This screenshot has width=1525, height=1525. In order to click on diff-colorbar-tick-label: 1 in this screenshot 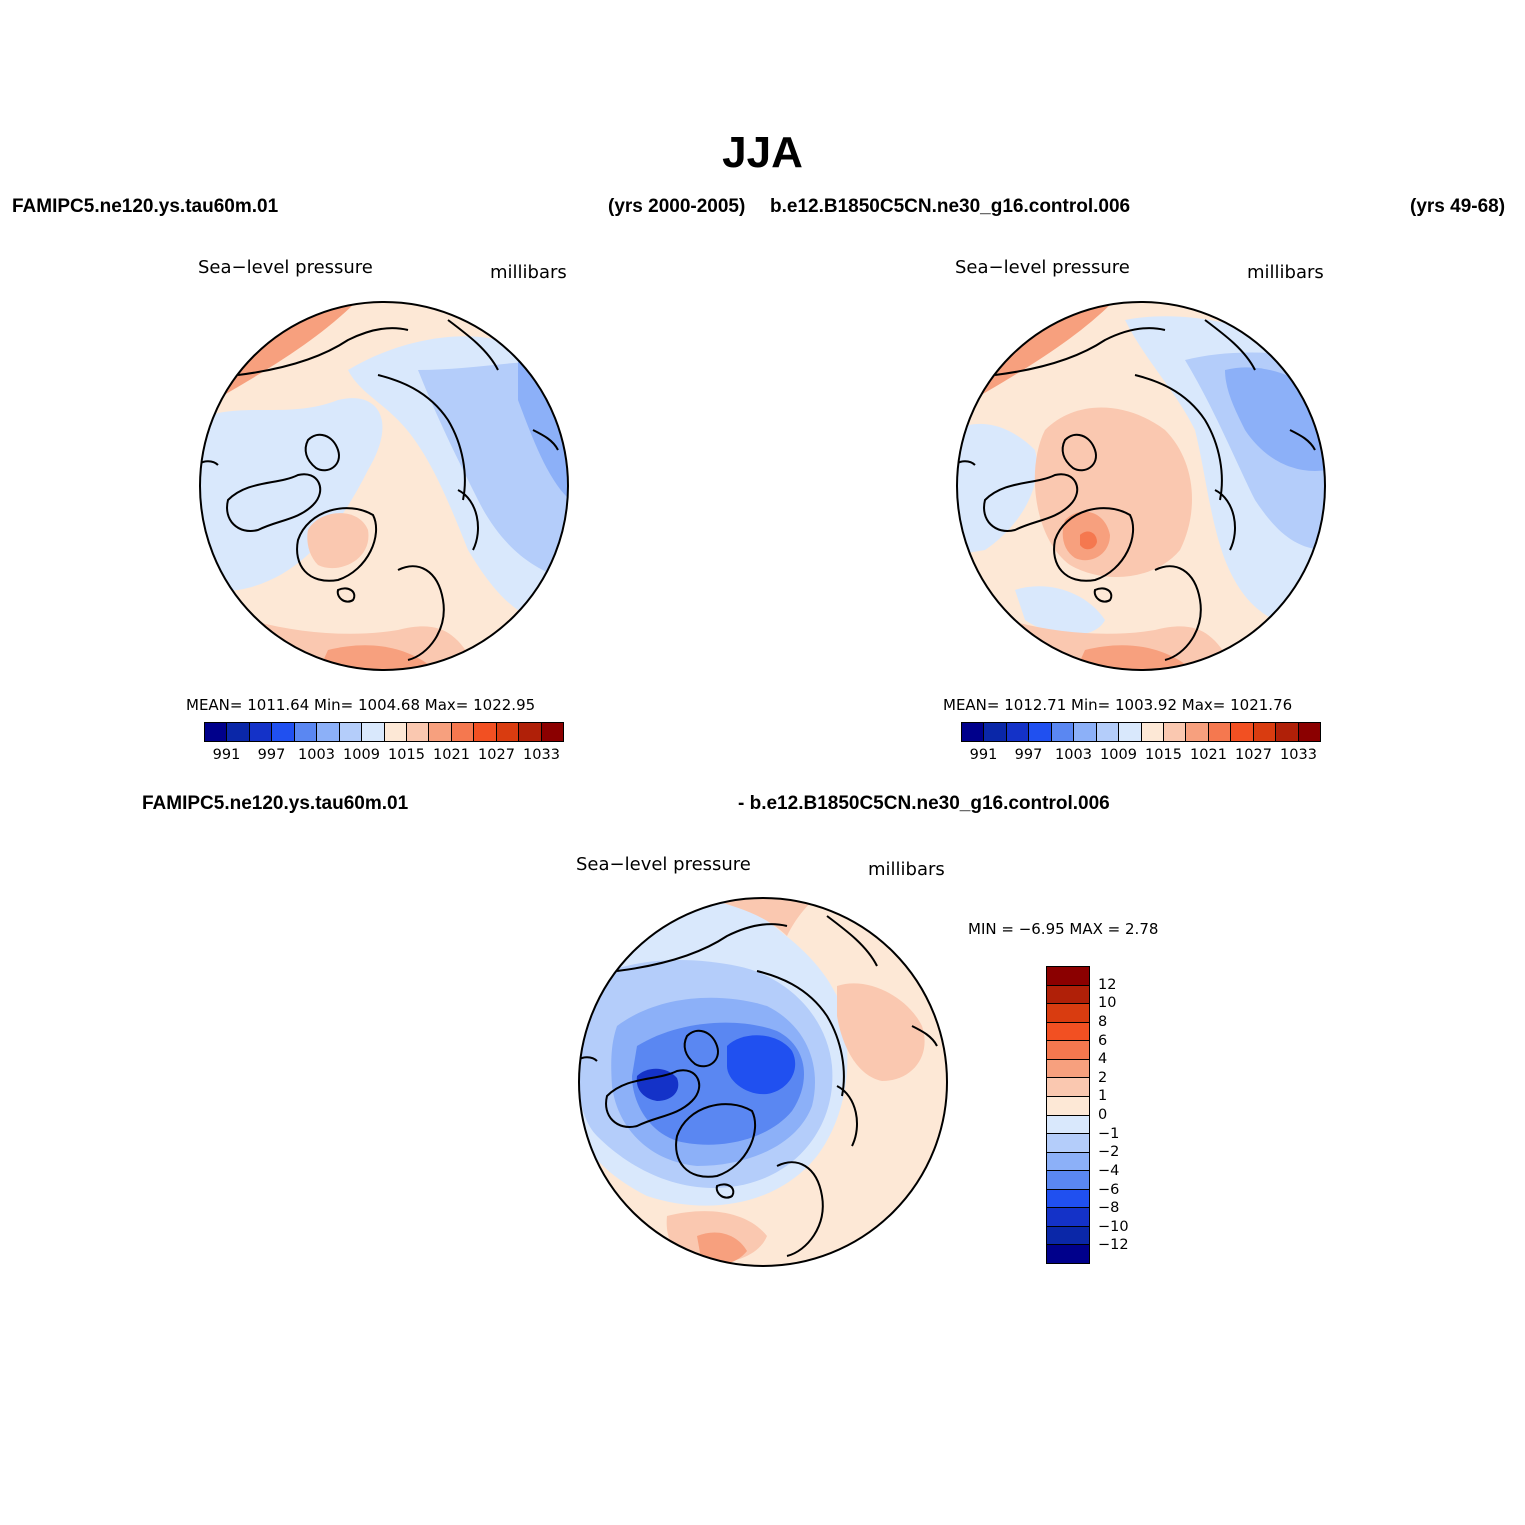, I will do `click(1103, 1096)`.